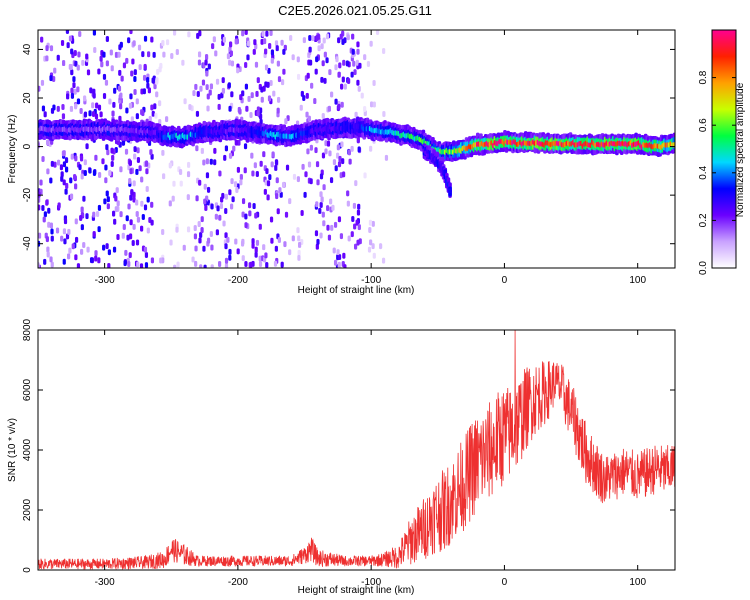  I want to click on colorbar-tick-label: 0.4, so click(703, 172).